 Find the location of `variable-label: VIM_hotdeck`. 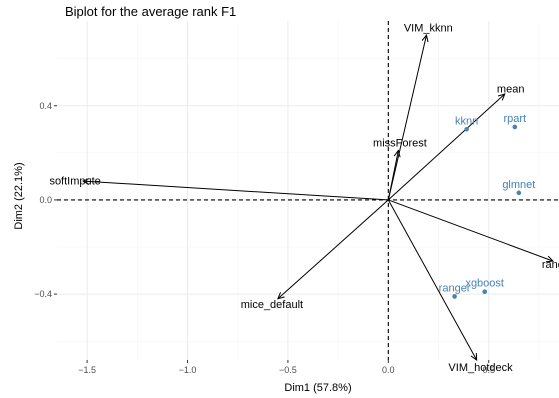

variable-label: VIM_hotdeck is located at coordinates (480, 368).